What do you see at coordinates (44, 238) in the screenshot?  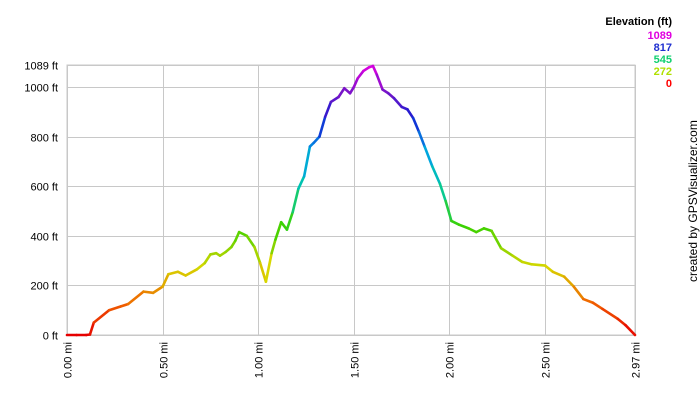 I see `y-tick-label: 400 ft` at bounding box center [44, 238].